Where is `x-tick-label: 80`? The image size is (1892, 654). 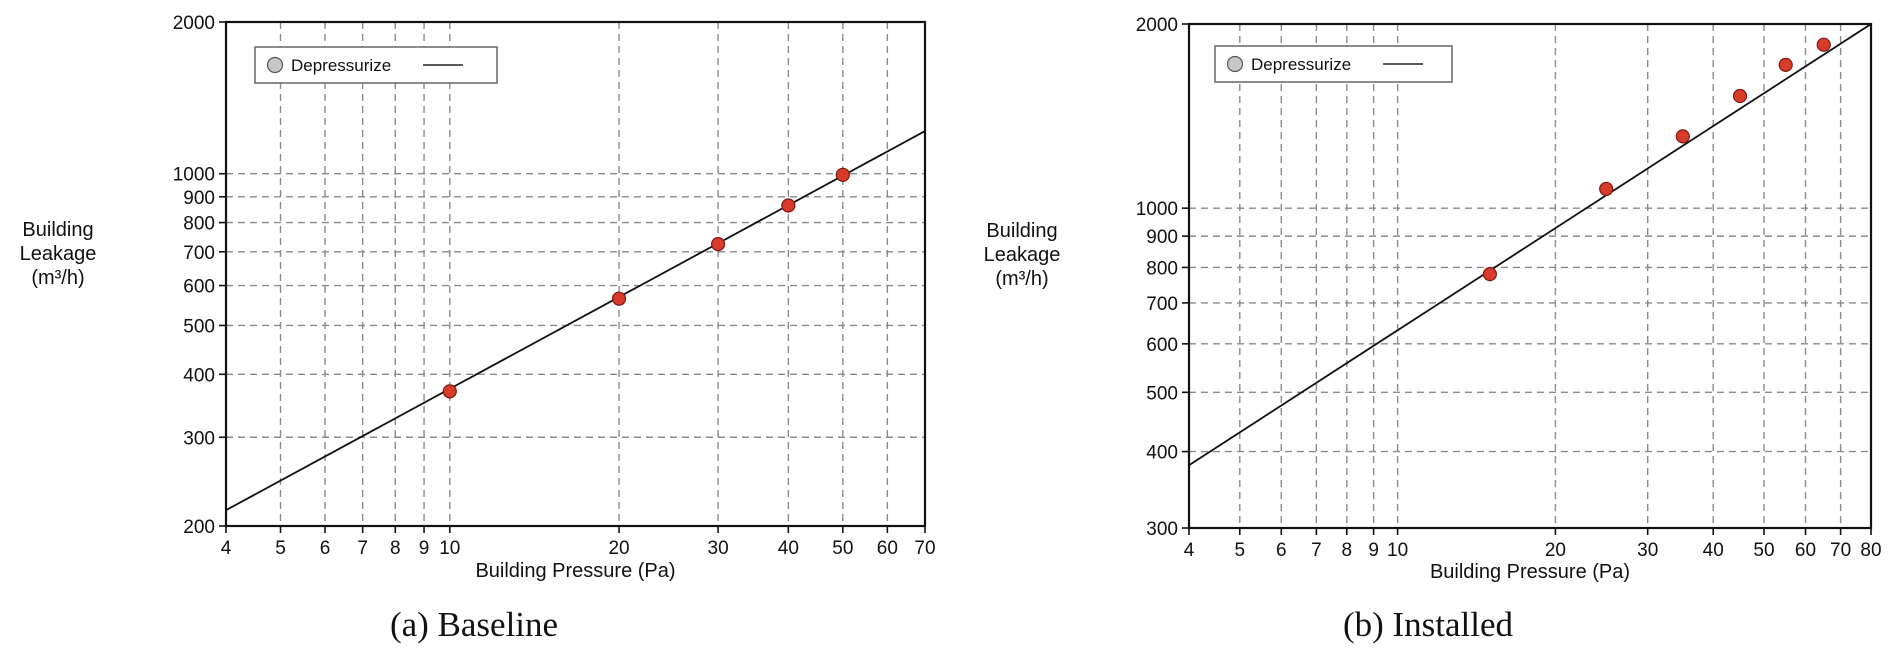 x-tick-label: 80 is located at coordinates (1870, 550).